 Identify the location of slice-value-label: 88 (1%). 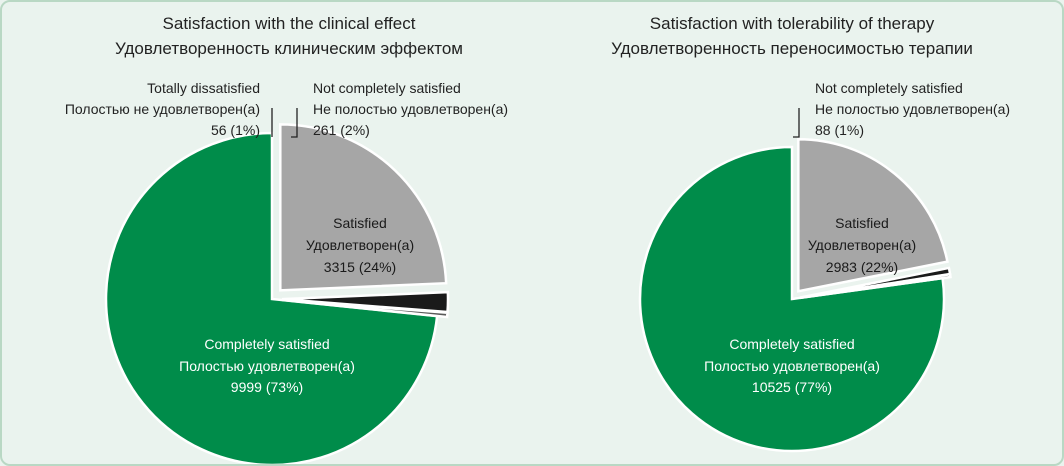
(839, 130).